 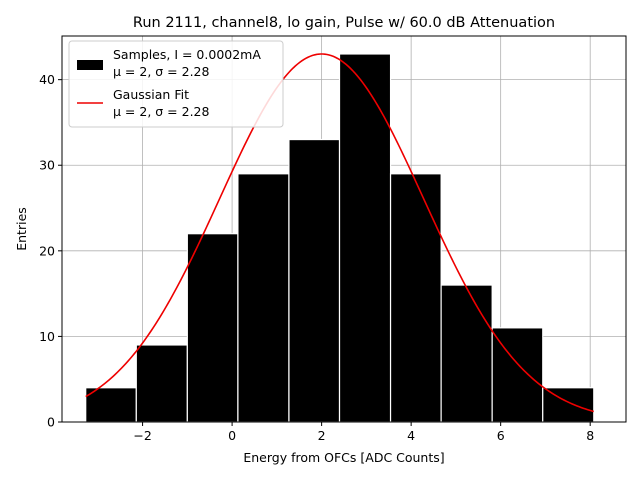 I want to click on legend-fit-stats: μ = 2, σ = 2.28, so click(x=161, y=111).